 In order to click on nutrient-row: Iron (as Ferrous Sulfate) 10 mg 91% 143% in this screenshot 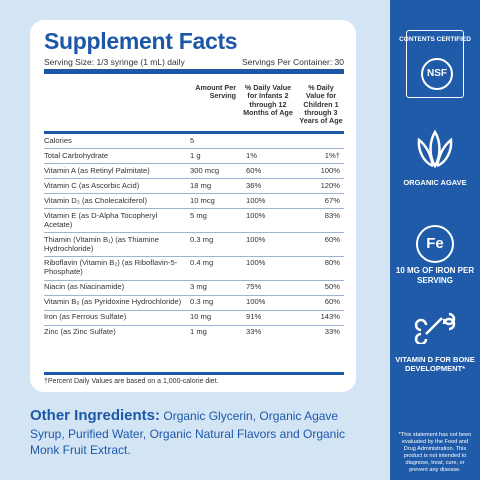, I will do `click(194, 317)`.